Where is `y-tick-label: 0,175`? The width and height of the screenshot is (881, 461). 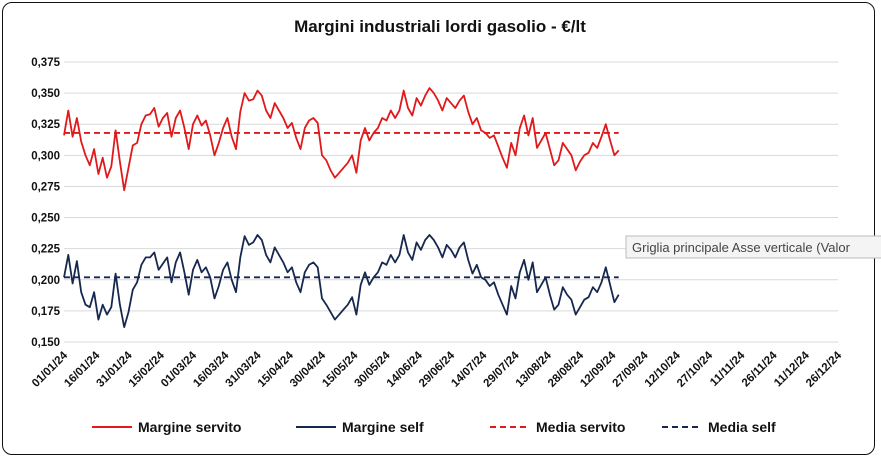 y-tick-label: 0,175 is located at coordinates (45, 312).